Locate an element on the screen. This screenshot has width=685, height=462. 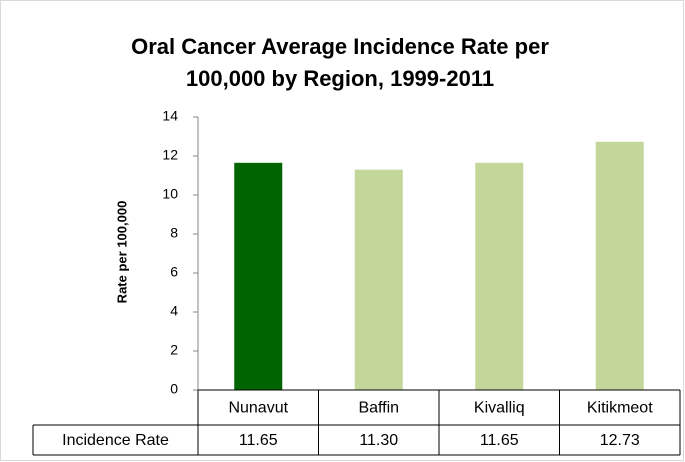
table-value: 11.30 is located at coordinates (378, 440).